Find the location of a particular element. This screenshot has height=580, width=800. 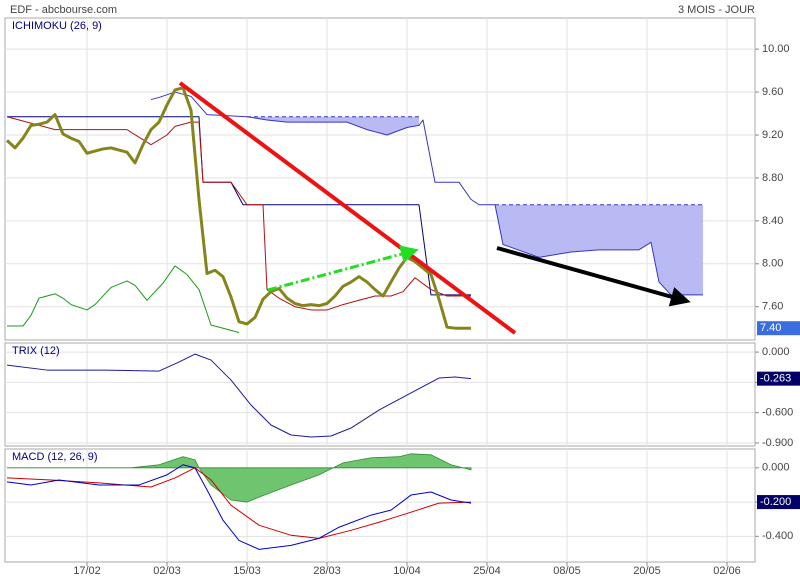

x-tick-label: 15/03 is located at coordinates (247, 571).